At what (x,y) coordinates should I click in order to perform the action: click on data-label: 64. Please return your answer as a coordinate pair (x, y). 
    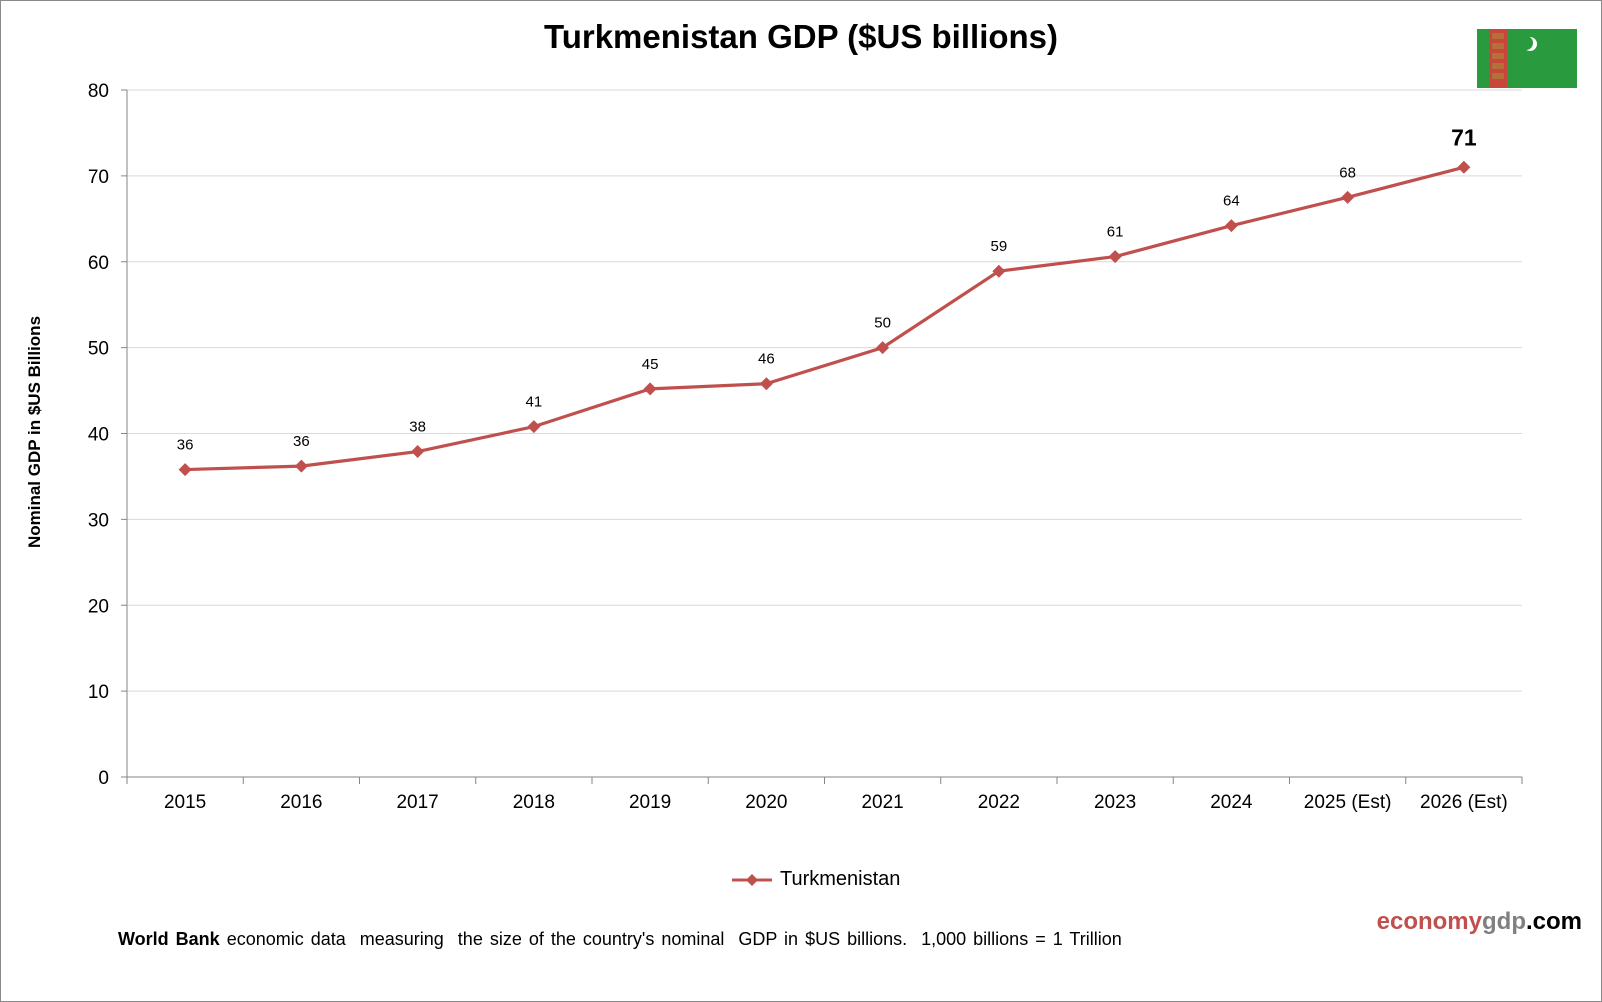
    Looking at the image, I should click on (1231, 201).